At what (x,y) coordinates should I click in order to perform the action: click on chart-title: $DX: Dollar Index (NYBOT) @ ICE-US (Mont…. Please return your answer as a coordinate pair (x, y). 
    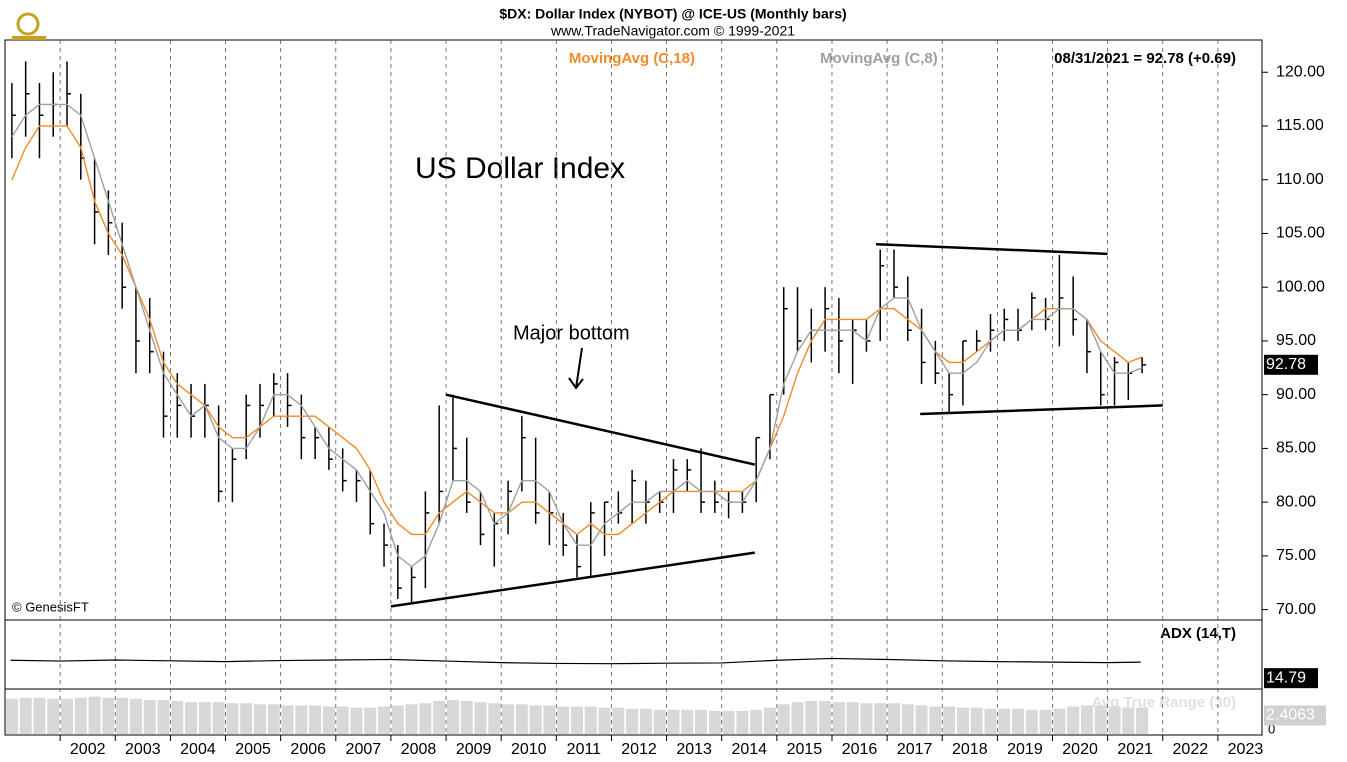
    Looking at the image, I should click on (672, 14).